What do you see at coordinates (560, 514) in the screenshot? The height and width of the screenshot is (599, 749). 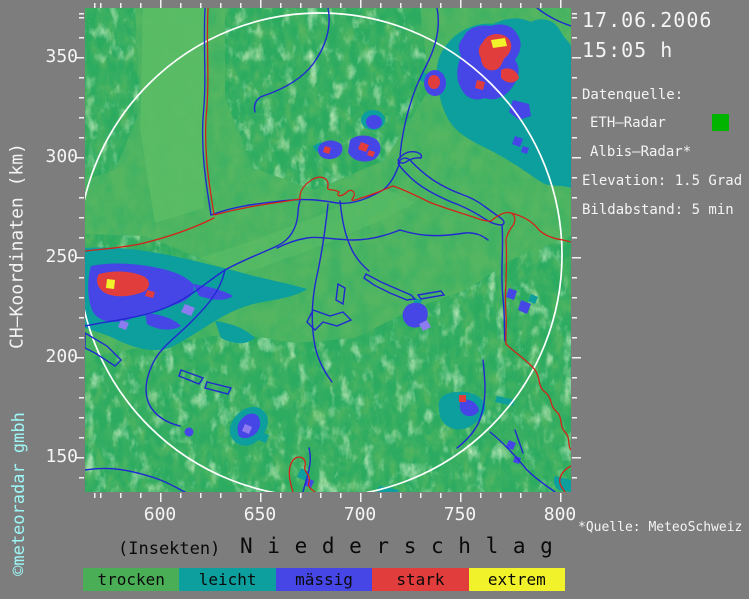 I see `x-tick-label: 800` at bounding box center [560, 514].